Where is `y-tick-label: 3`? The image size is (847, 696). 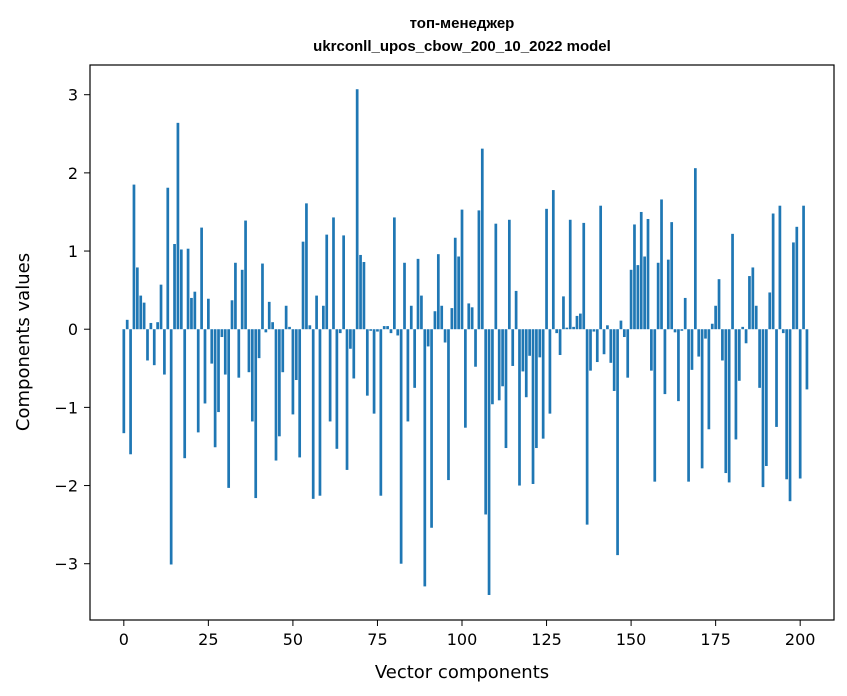
y-tick-label: 3 is located at coordinates (73, 95).